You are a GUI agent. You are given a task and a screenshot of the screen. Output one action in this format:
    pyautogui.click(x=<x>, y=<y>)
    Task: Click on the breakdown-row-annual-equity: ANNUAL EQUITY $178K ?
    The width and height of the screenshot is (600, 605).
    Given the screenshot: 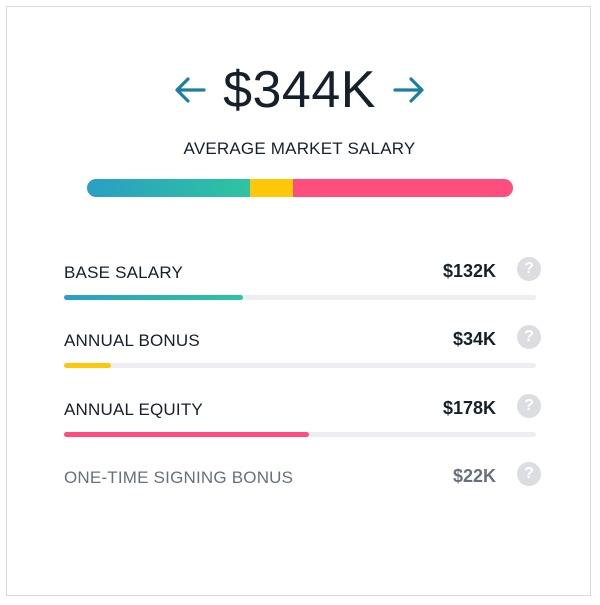 What is the action you would take?
    pyautogui.click(x=304, y=424)
    